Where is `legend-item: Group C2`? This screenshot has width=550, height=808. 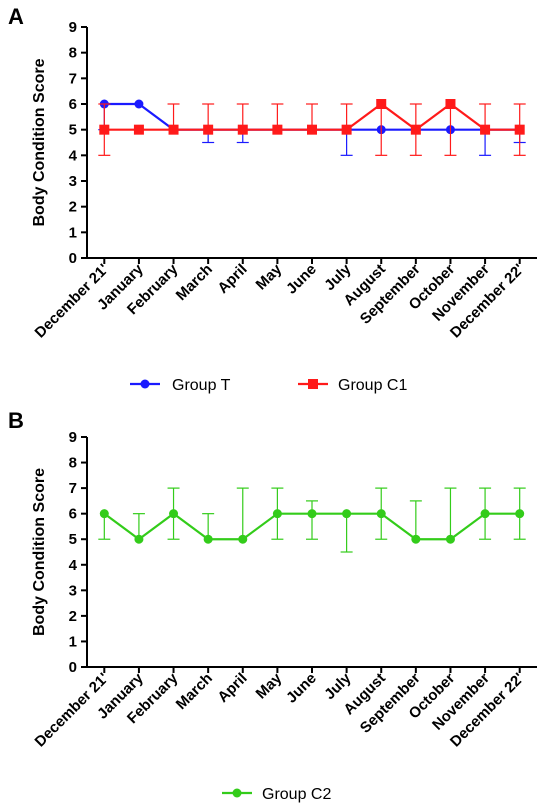 legend-item: Group C2 is located at coordinates (276, 794).